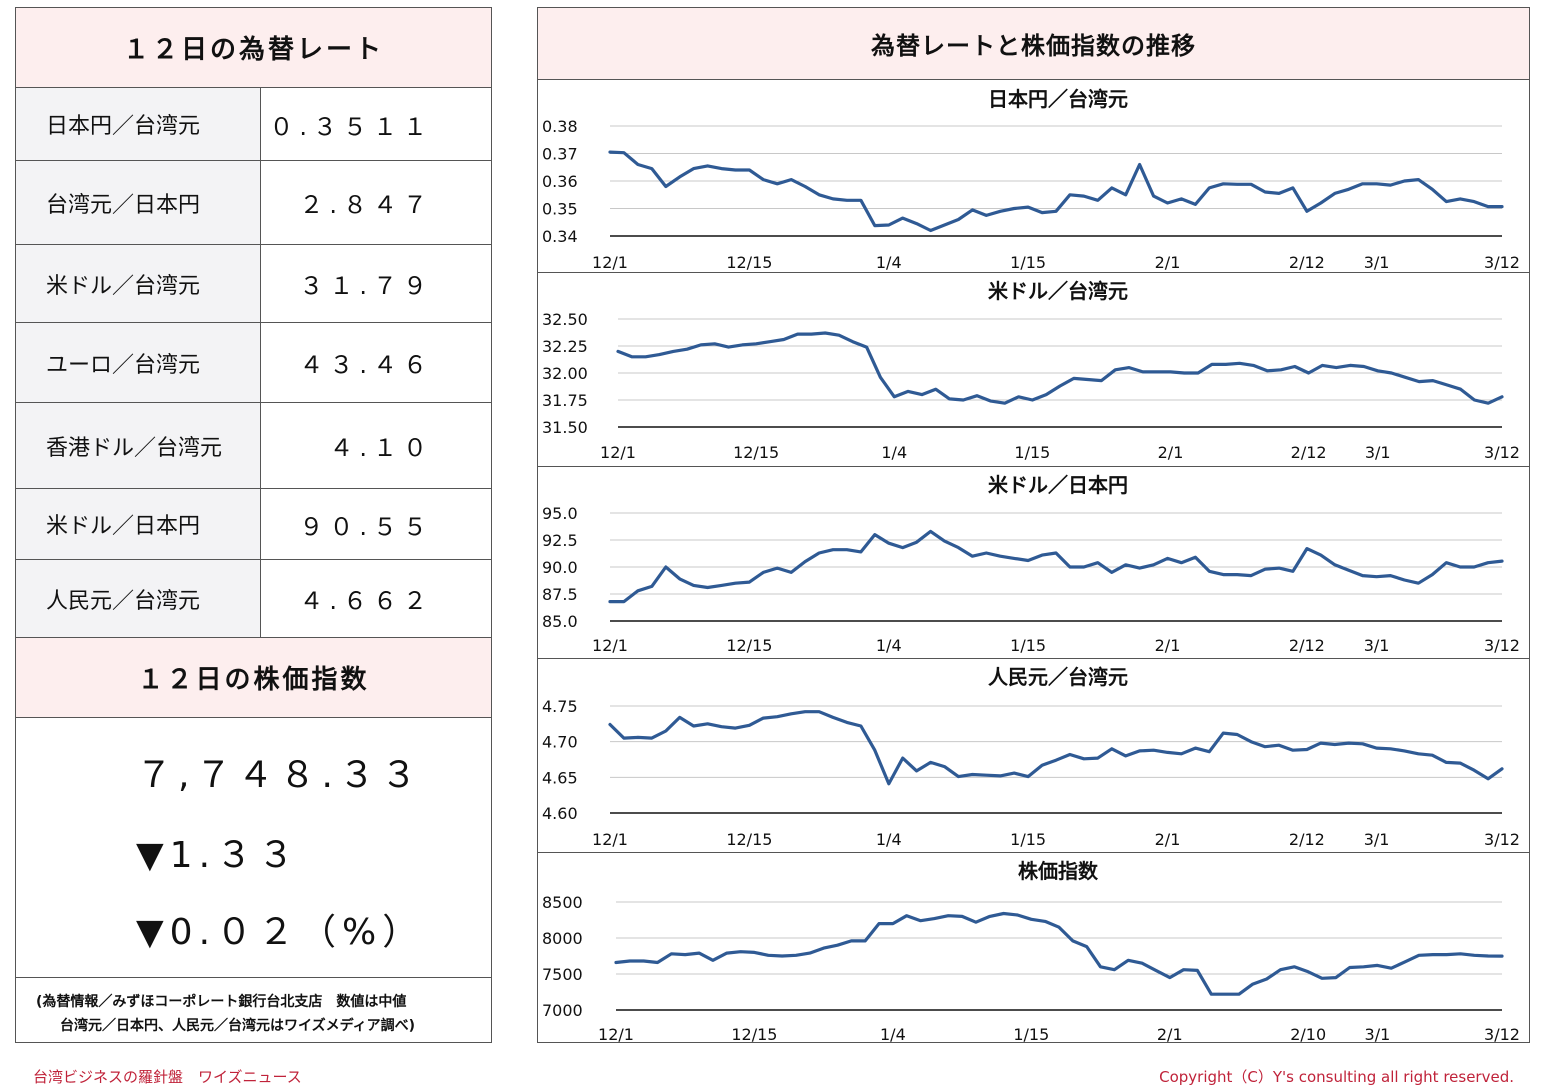 Image resolution: width=1546 pixels, height=1092 pixels. I want to click on chart-title: 米ドル／日本円, so click(1058, 485).